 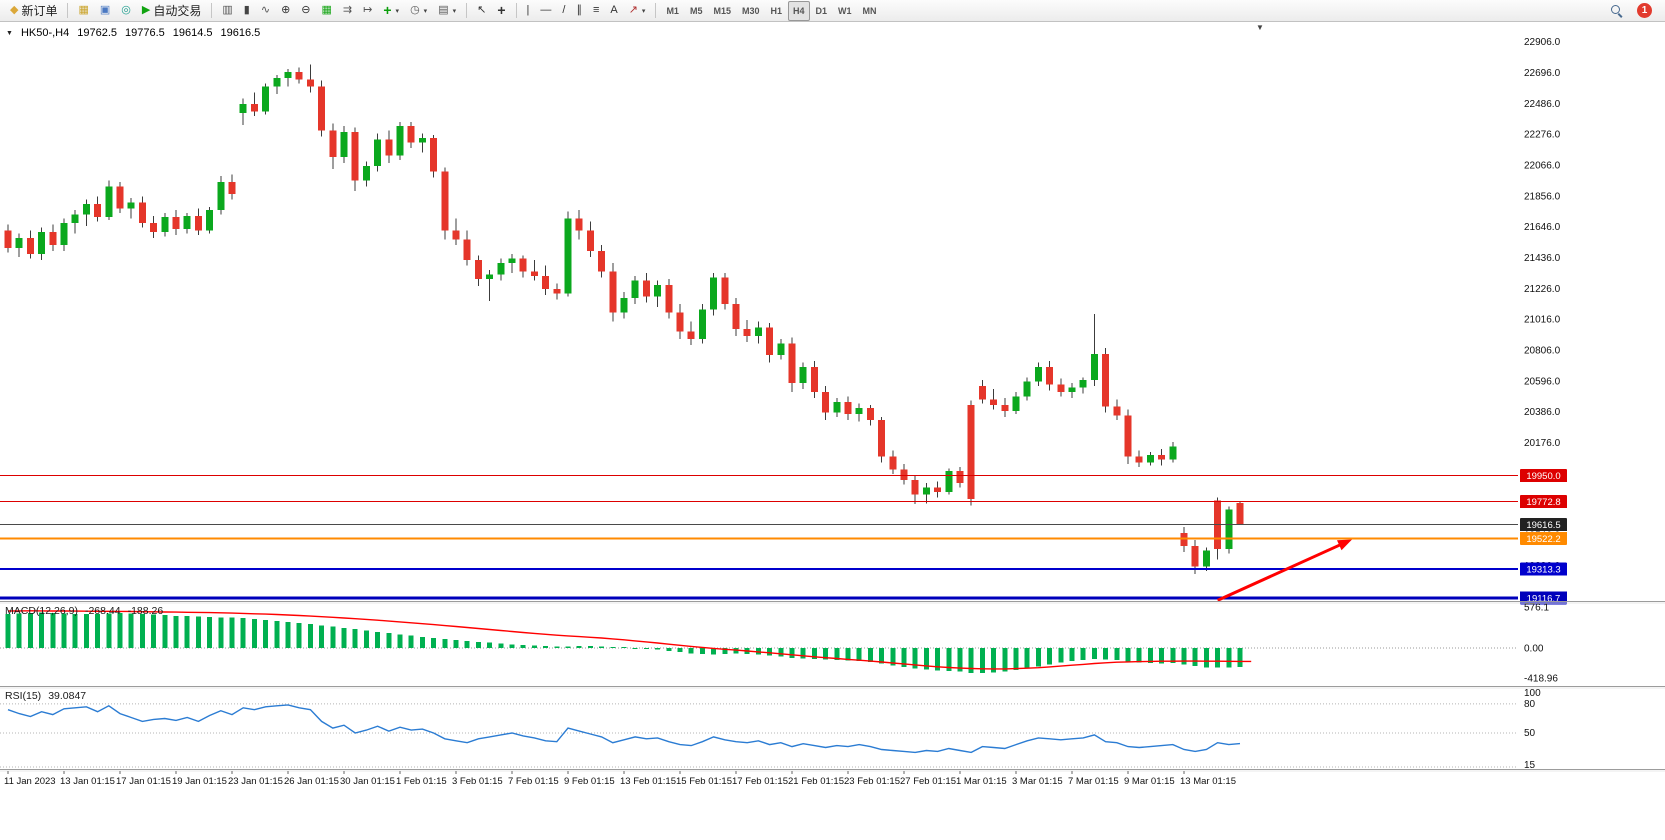 I want to click on zoom-out-button: ⊖, so click(x=305, y=11).